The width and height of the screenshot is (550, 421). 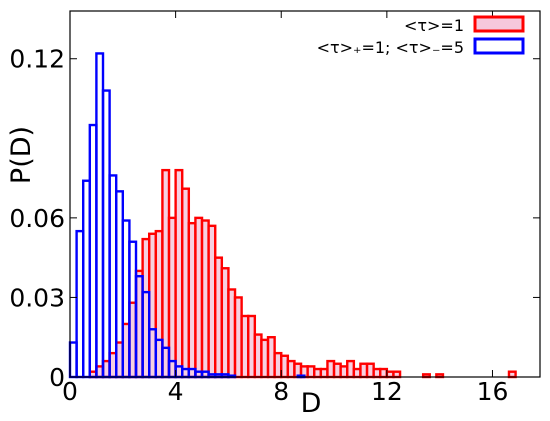 What do you see at coordinates (37, 297) in the screenshot?
I see `y-tick-label: 0.03` at bounding box center [37, 297].